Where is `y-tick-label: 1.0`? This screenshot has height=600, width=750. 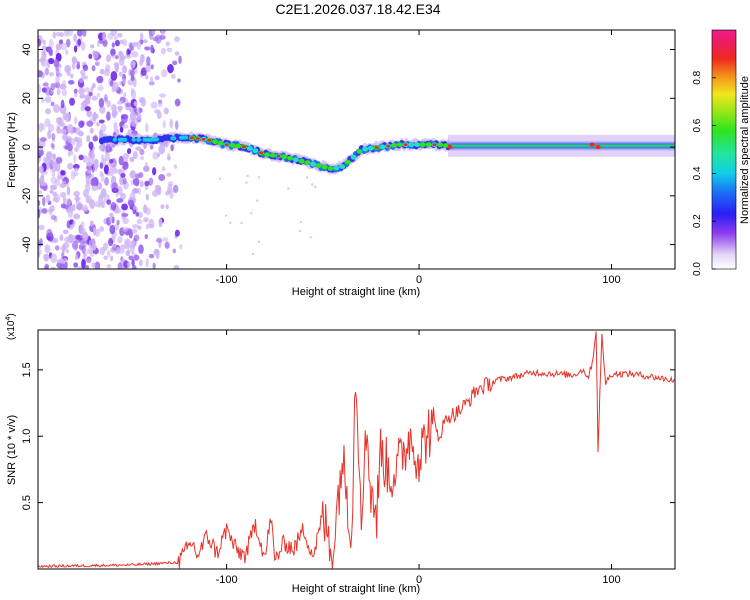 y-tick-label: 1.0 is located at coordinates (27, 436).